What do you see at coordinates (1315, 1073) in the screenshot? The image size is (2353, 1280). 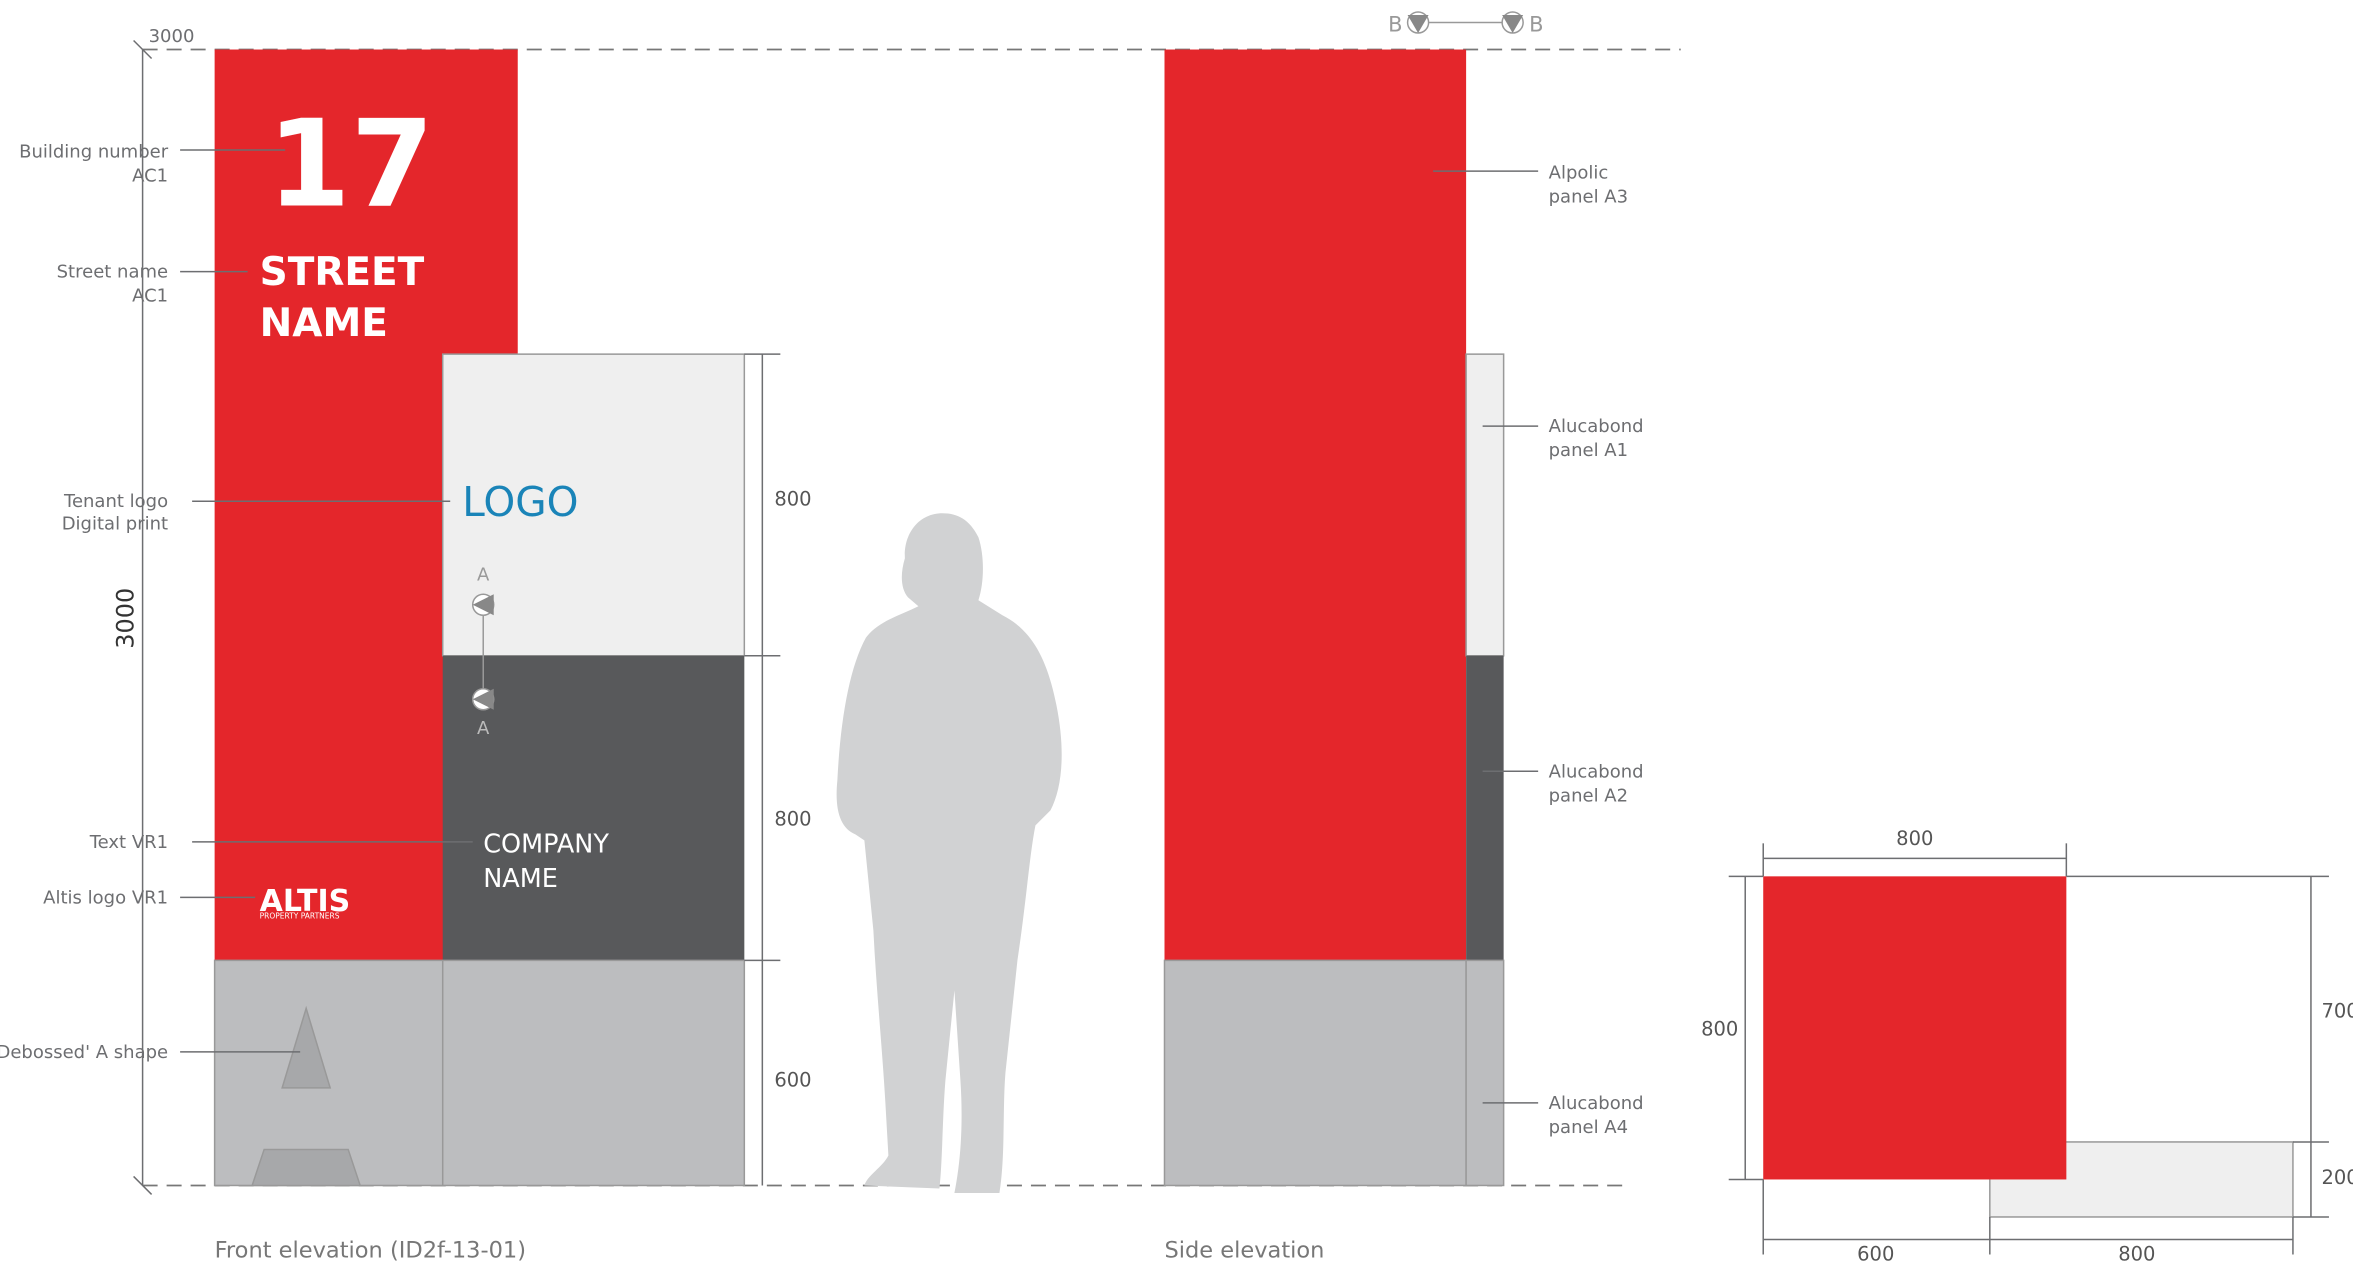 I see `side-base` at bounding box center [1315, 1073].